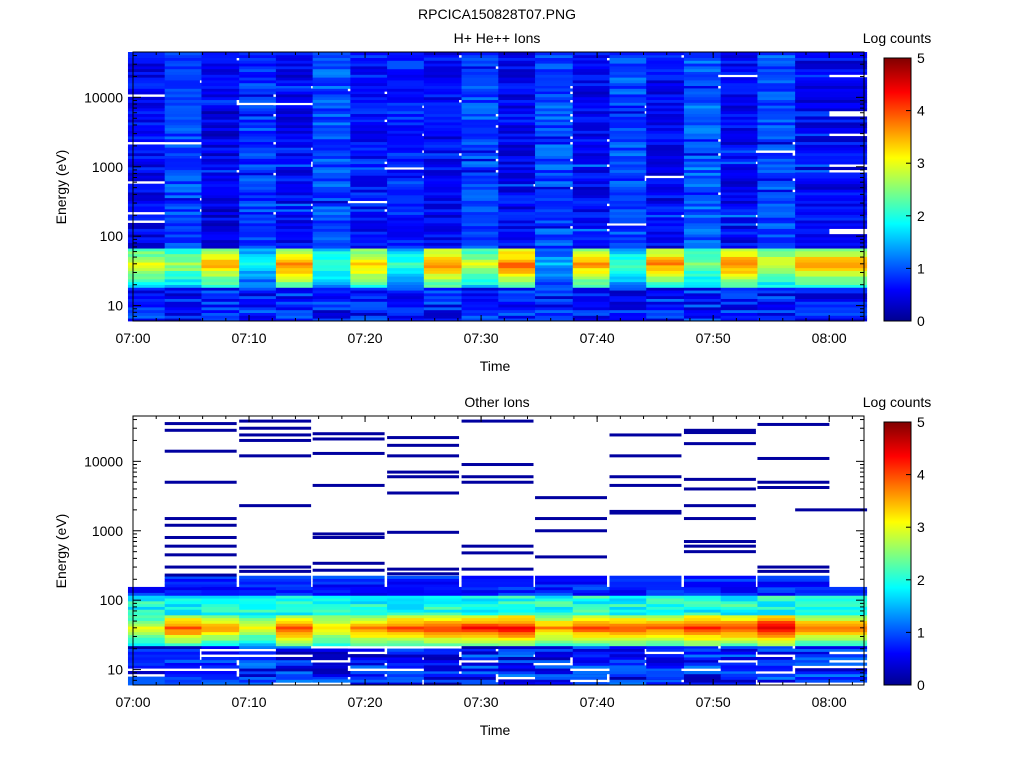 The width and height of the screenshot is (1024, 768). Describe the element at coordinates (497, 477) in the screenshot. I see `heatmap-line` at that location.